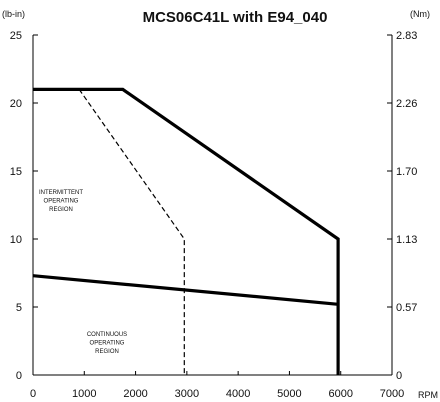 The image size is (440, 402). I want to click on x-tick-label: 3000, so click(187, 394).